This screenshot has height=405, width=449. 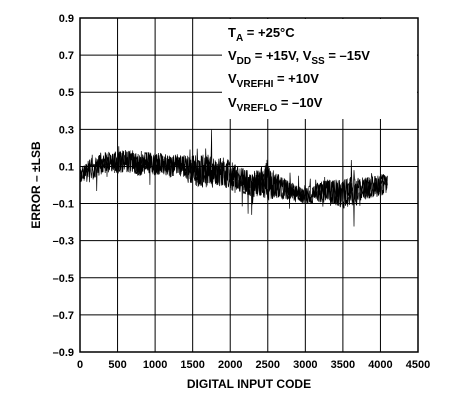 I want to click on x-tick-label: 4000, so click(x=380, y=365).